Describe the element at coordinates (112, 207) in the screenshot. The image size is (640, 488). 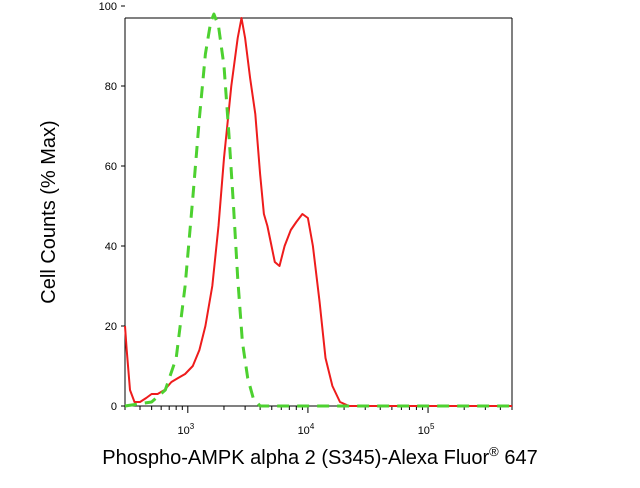
I see `y-tick-labels: 0 20 40 60 80 100` at that location.